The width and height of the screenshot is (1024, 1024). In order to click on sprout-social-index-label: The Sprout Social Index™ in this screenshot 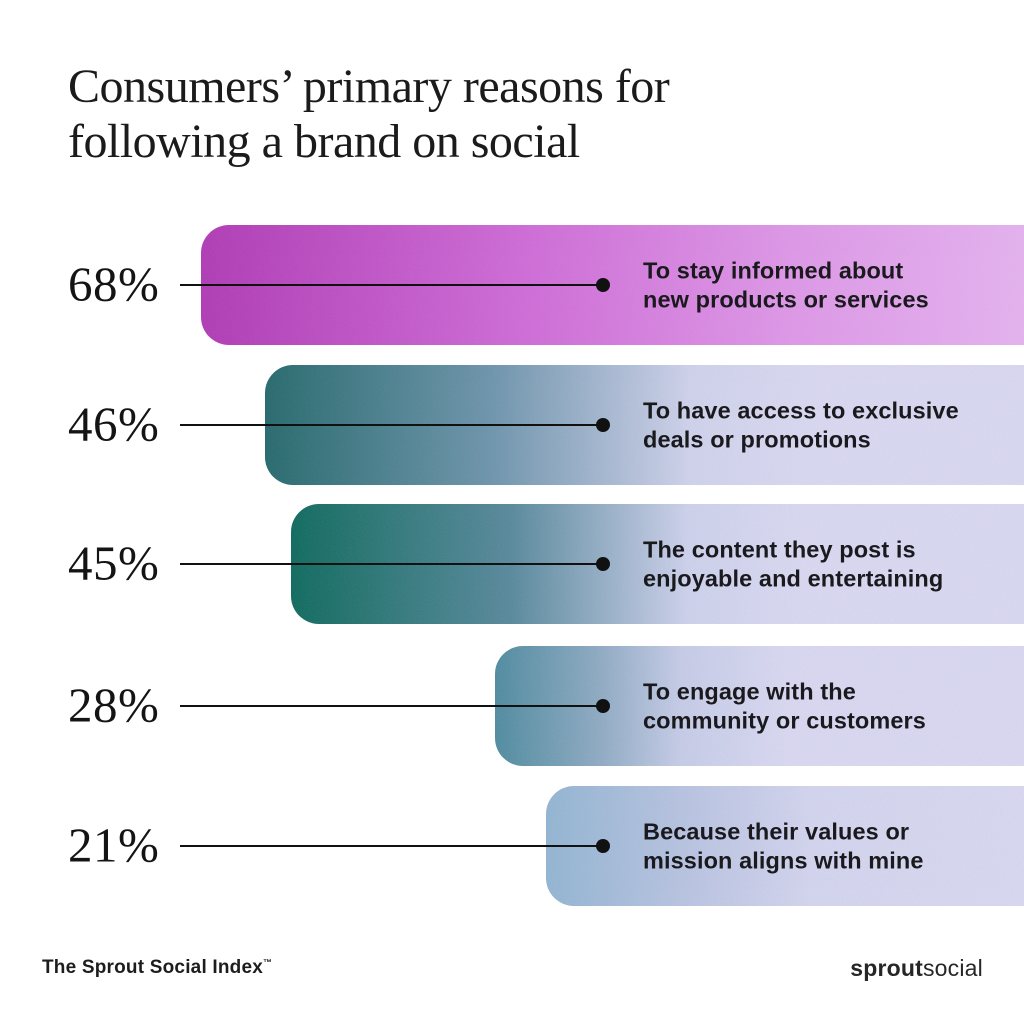, I will do `click(157, 968)`.